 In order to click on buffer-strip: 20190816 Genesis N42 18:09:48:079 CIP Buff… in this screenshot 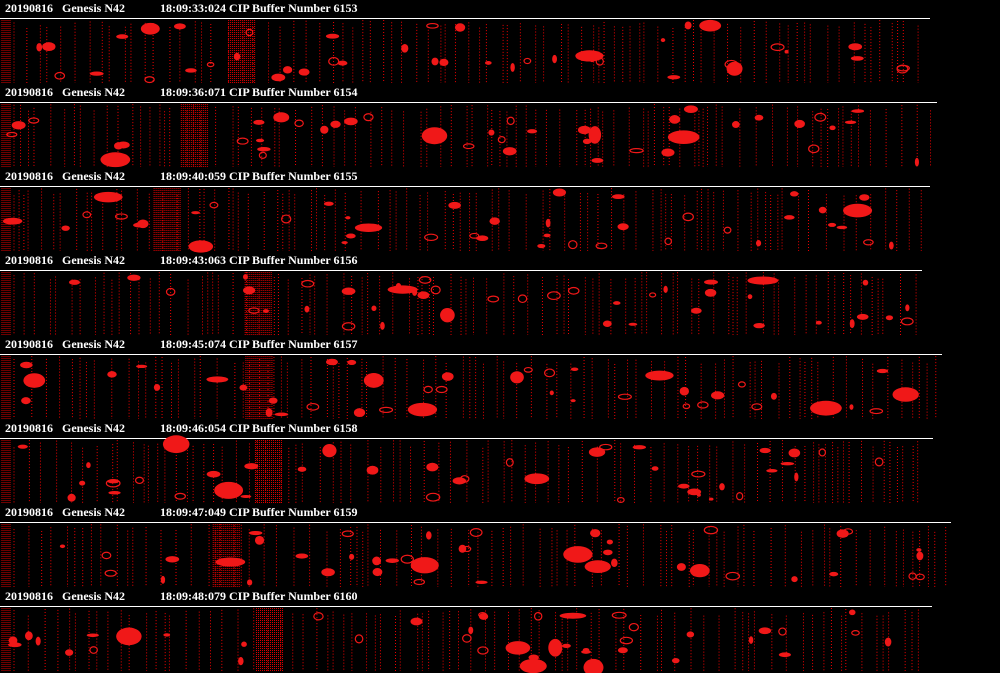, I will do `click(466, 631)`.